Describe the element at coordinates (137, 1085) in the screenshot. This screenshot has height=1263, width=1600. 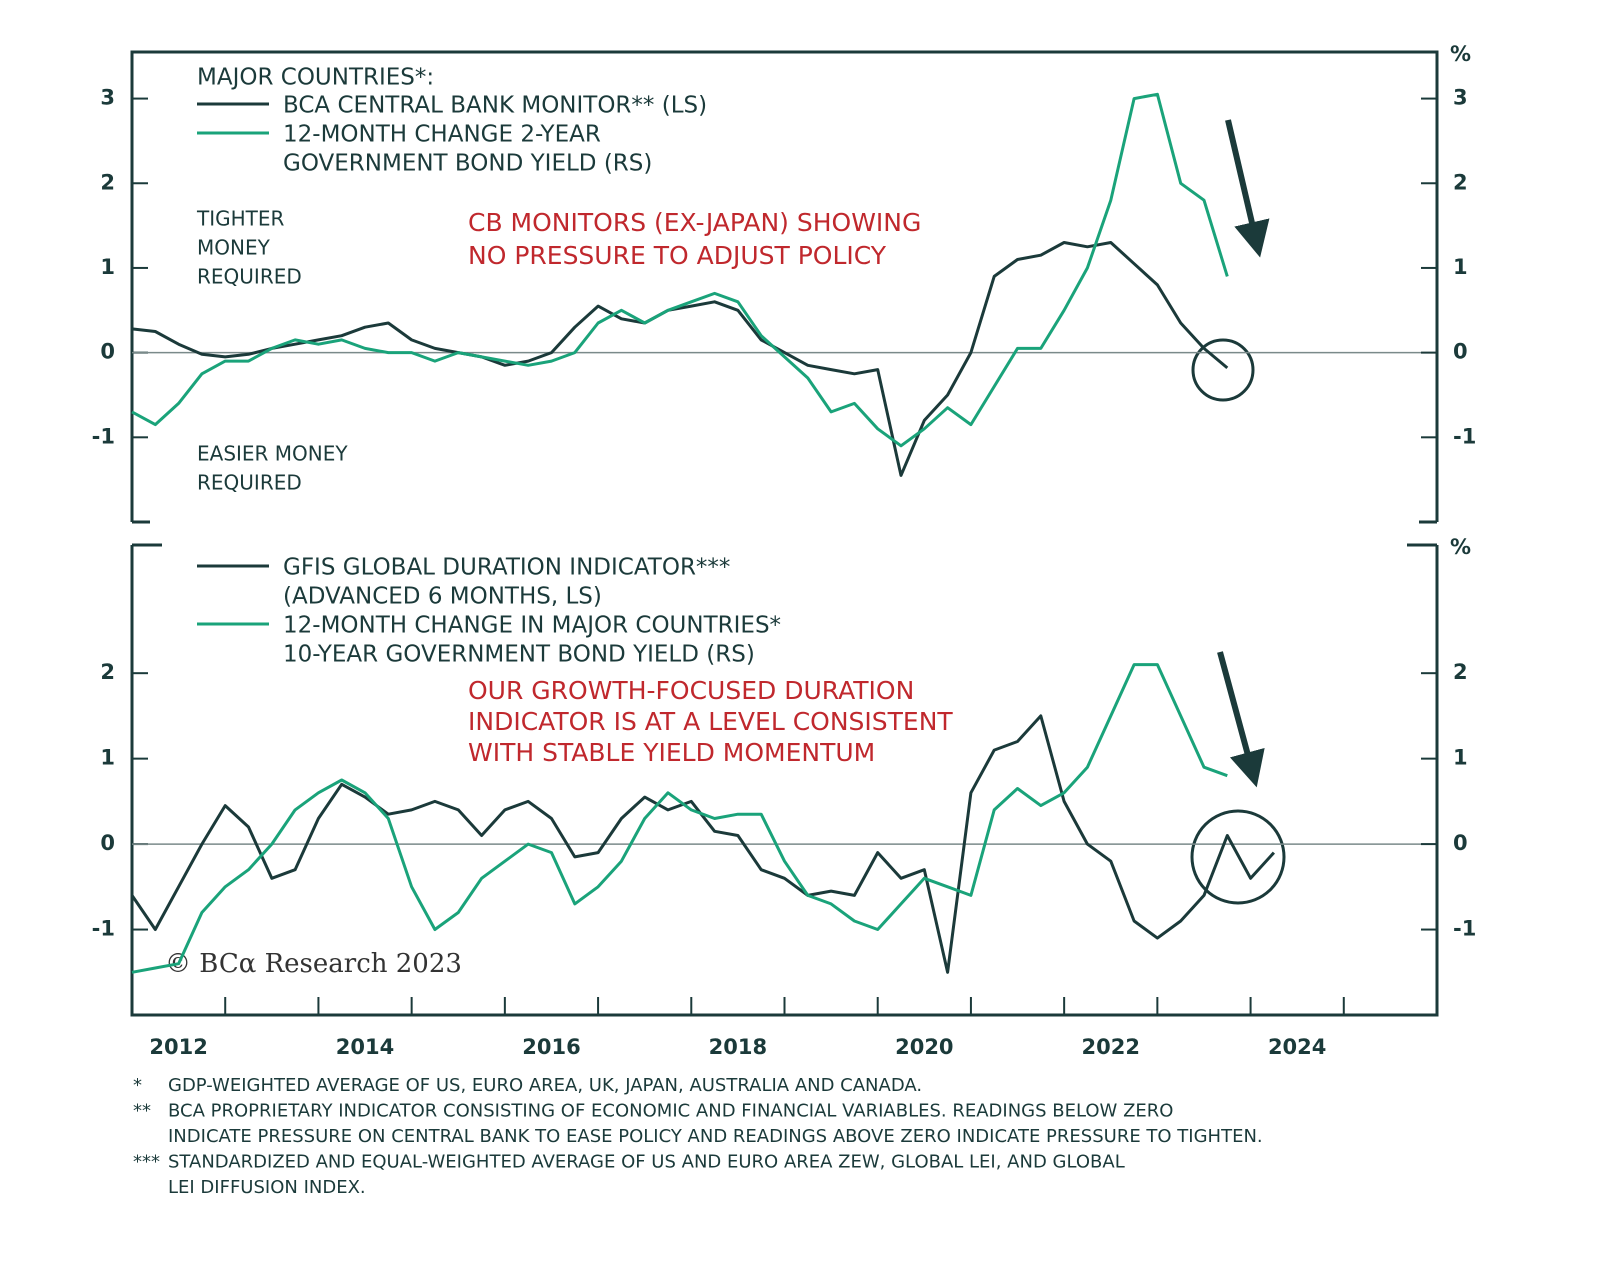
I see `footnote-mark: *` at that location.